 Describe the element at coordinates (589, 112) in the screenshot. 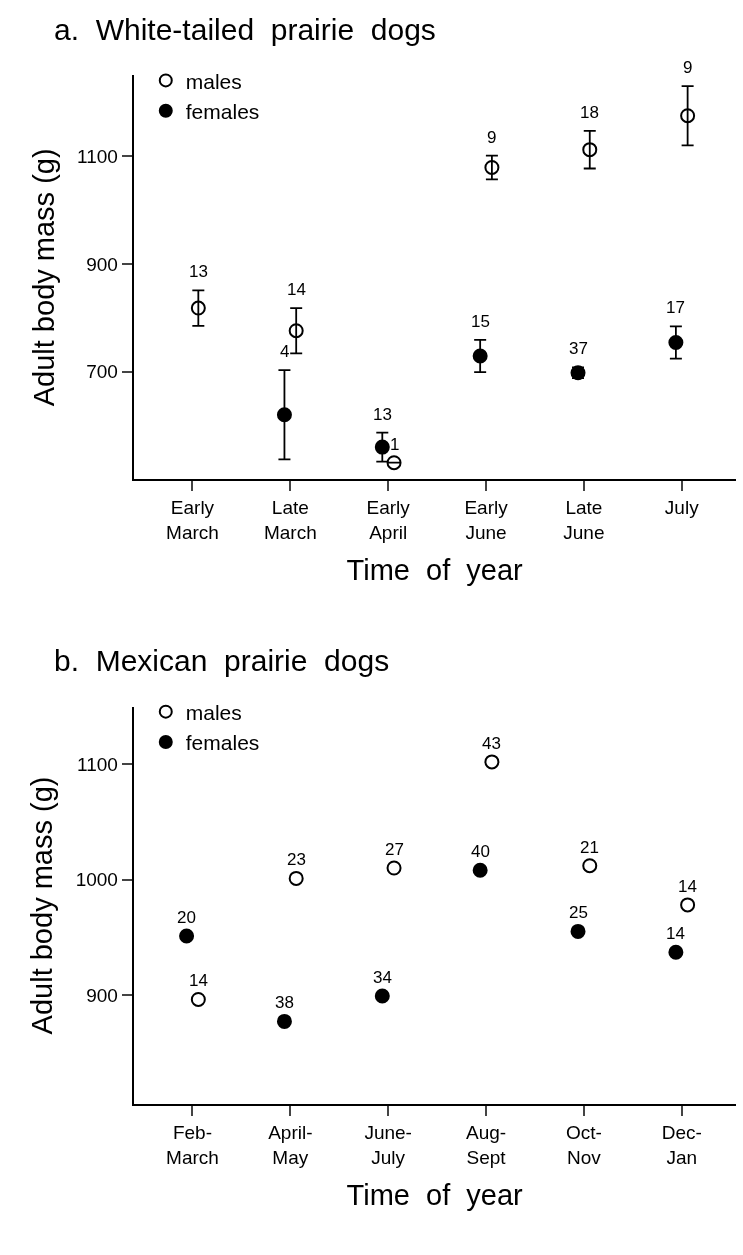

I see `annotation: 18` at that location.